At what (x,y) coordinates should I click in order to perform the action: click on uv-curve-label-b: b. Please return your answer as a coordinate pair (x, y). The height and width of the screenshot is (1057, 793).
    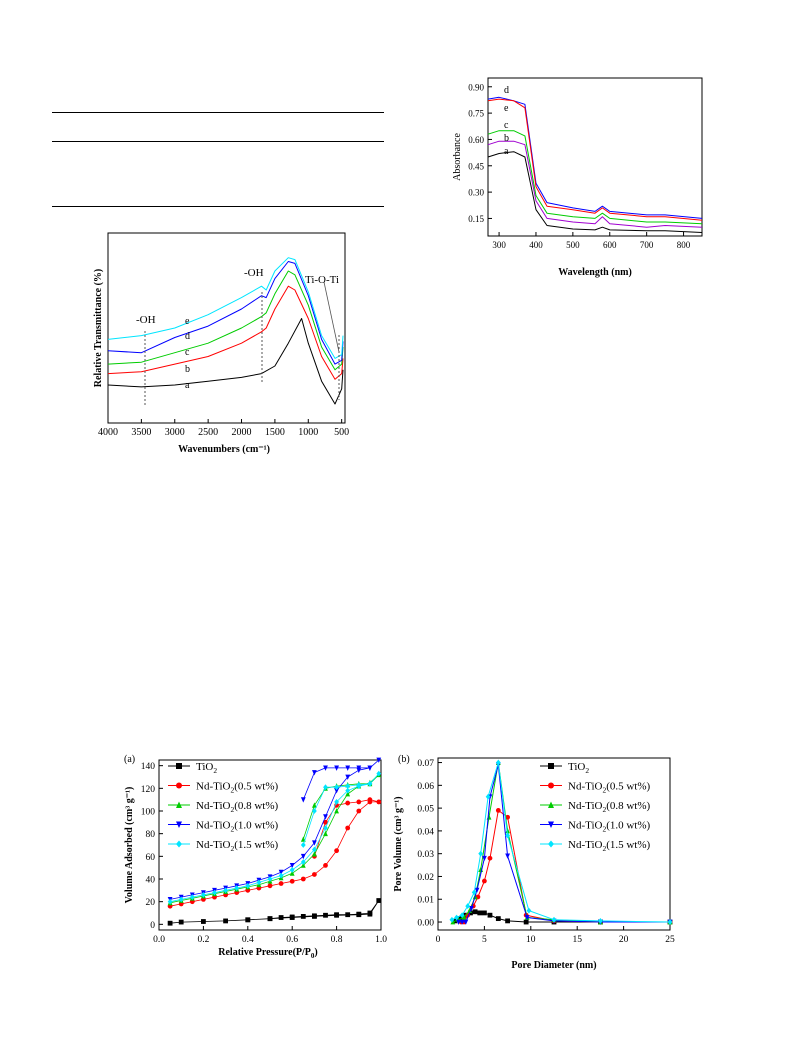
    Looking at the image, I should click on (506, 138).